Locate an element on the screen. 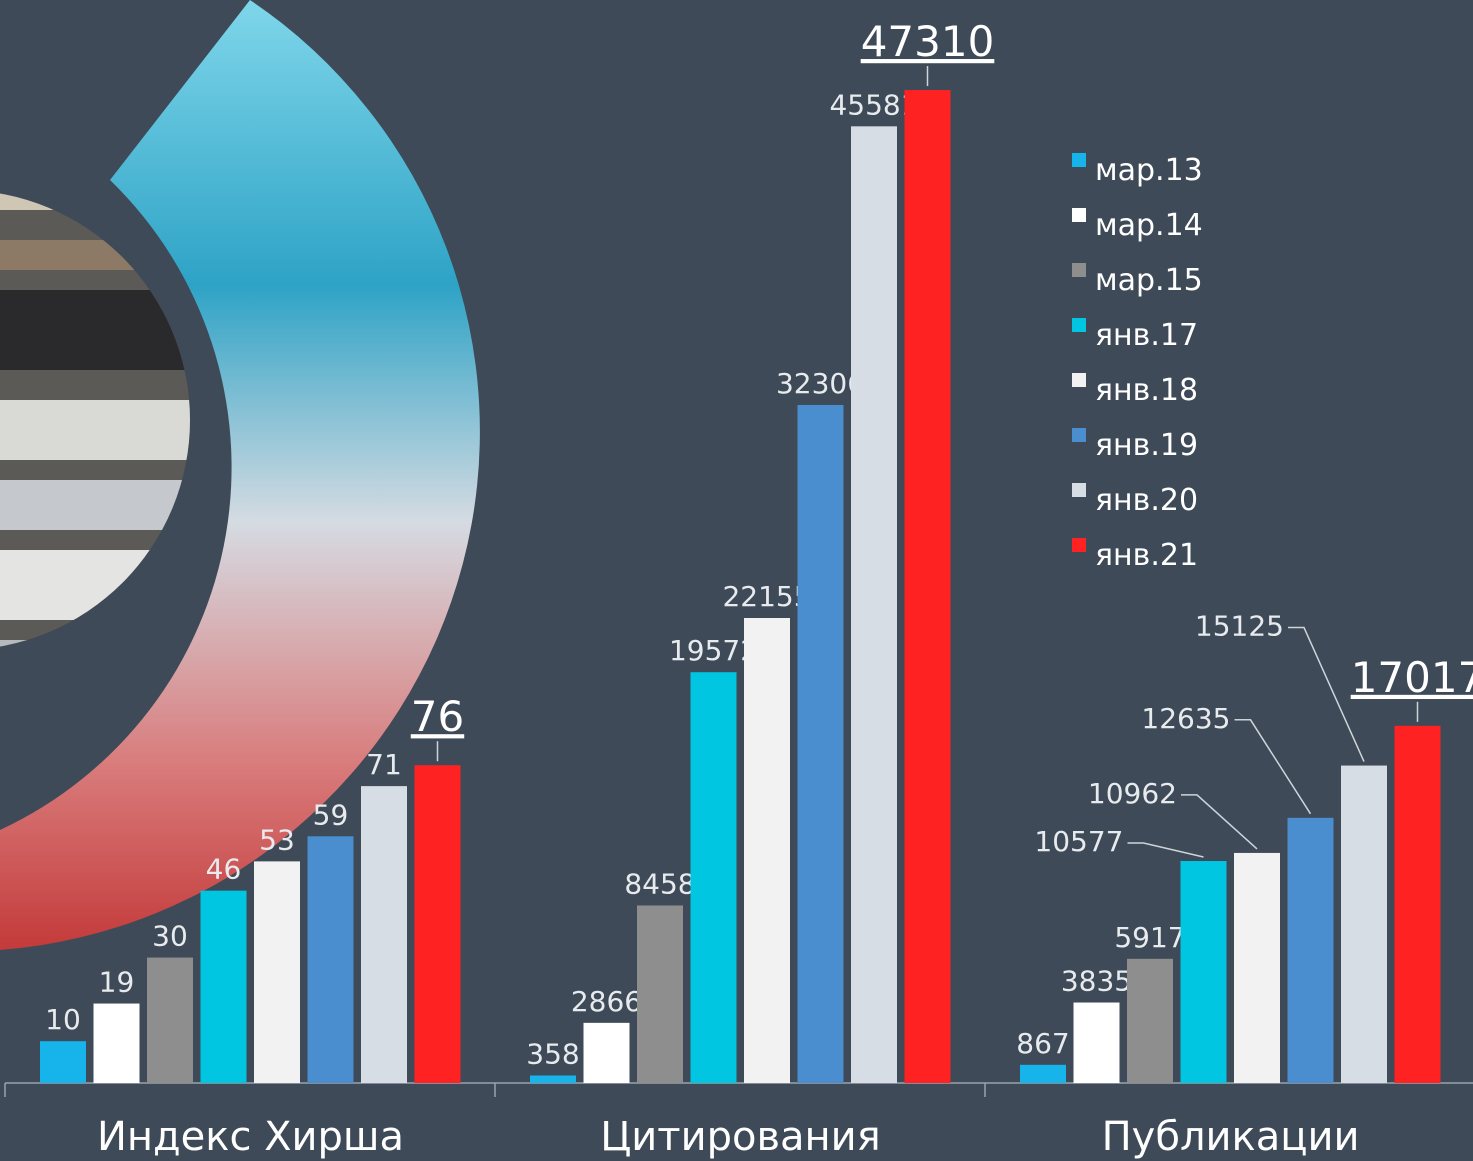  value-label: 10577 is located at coordinates (1078, 841).